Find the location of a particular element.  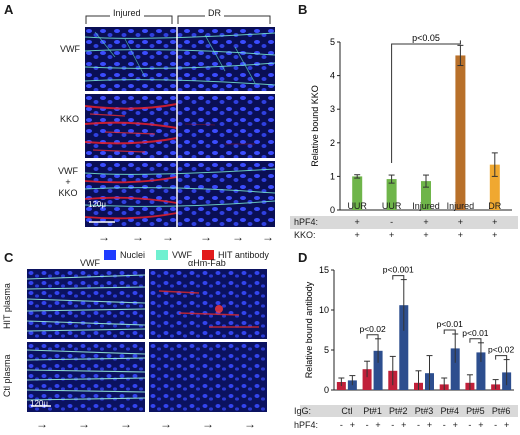

panel-d-igg-row is located at coordinates (409, 411).